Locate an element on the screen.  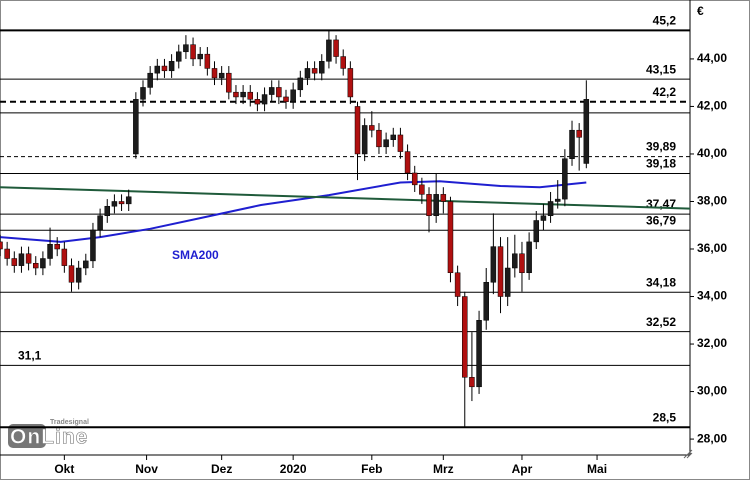
x-tick-label: Feb is located at coordinates (371, 469).